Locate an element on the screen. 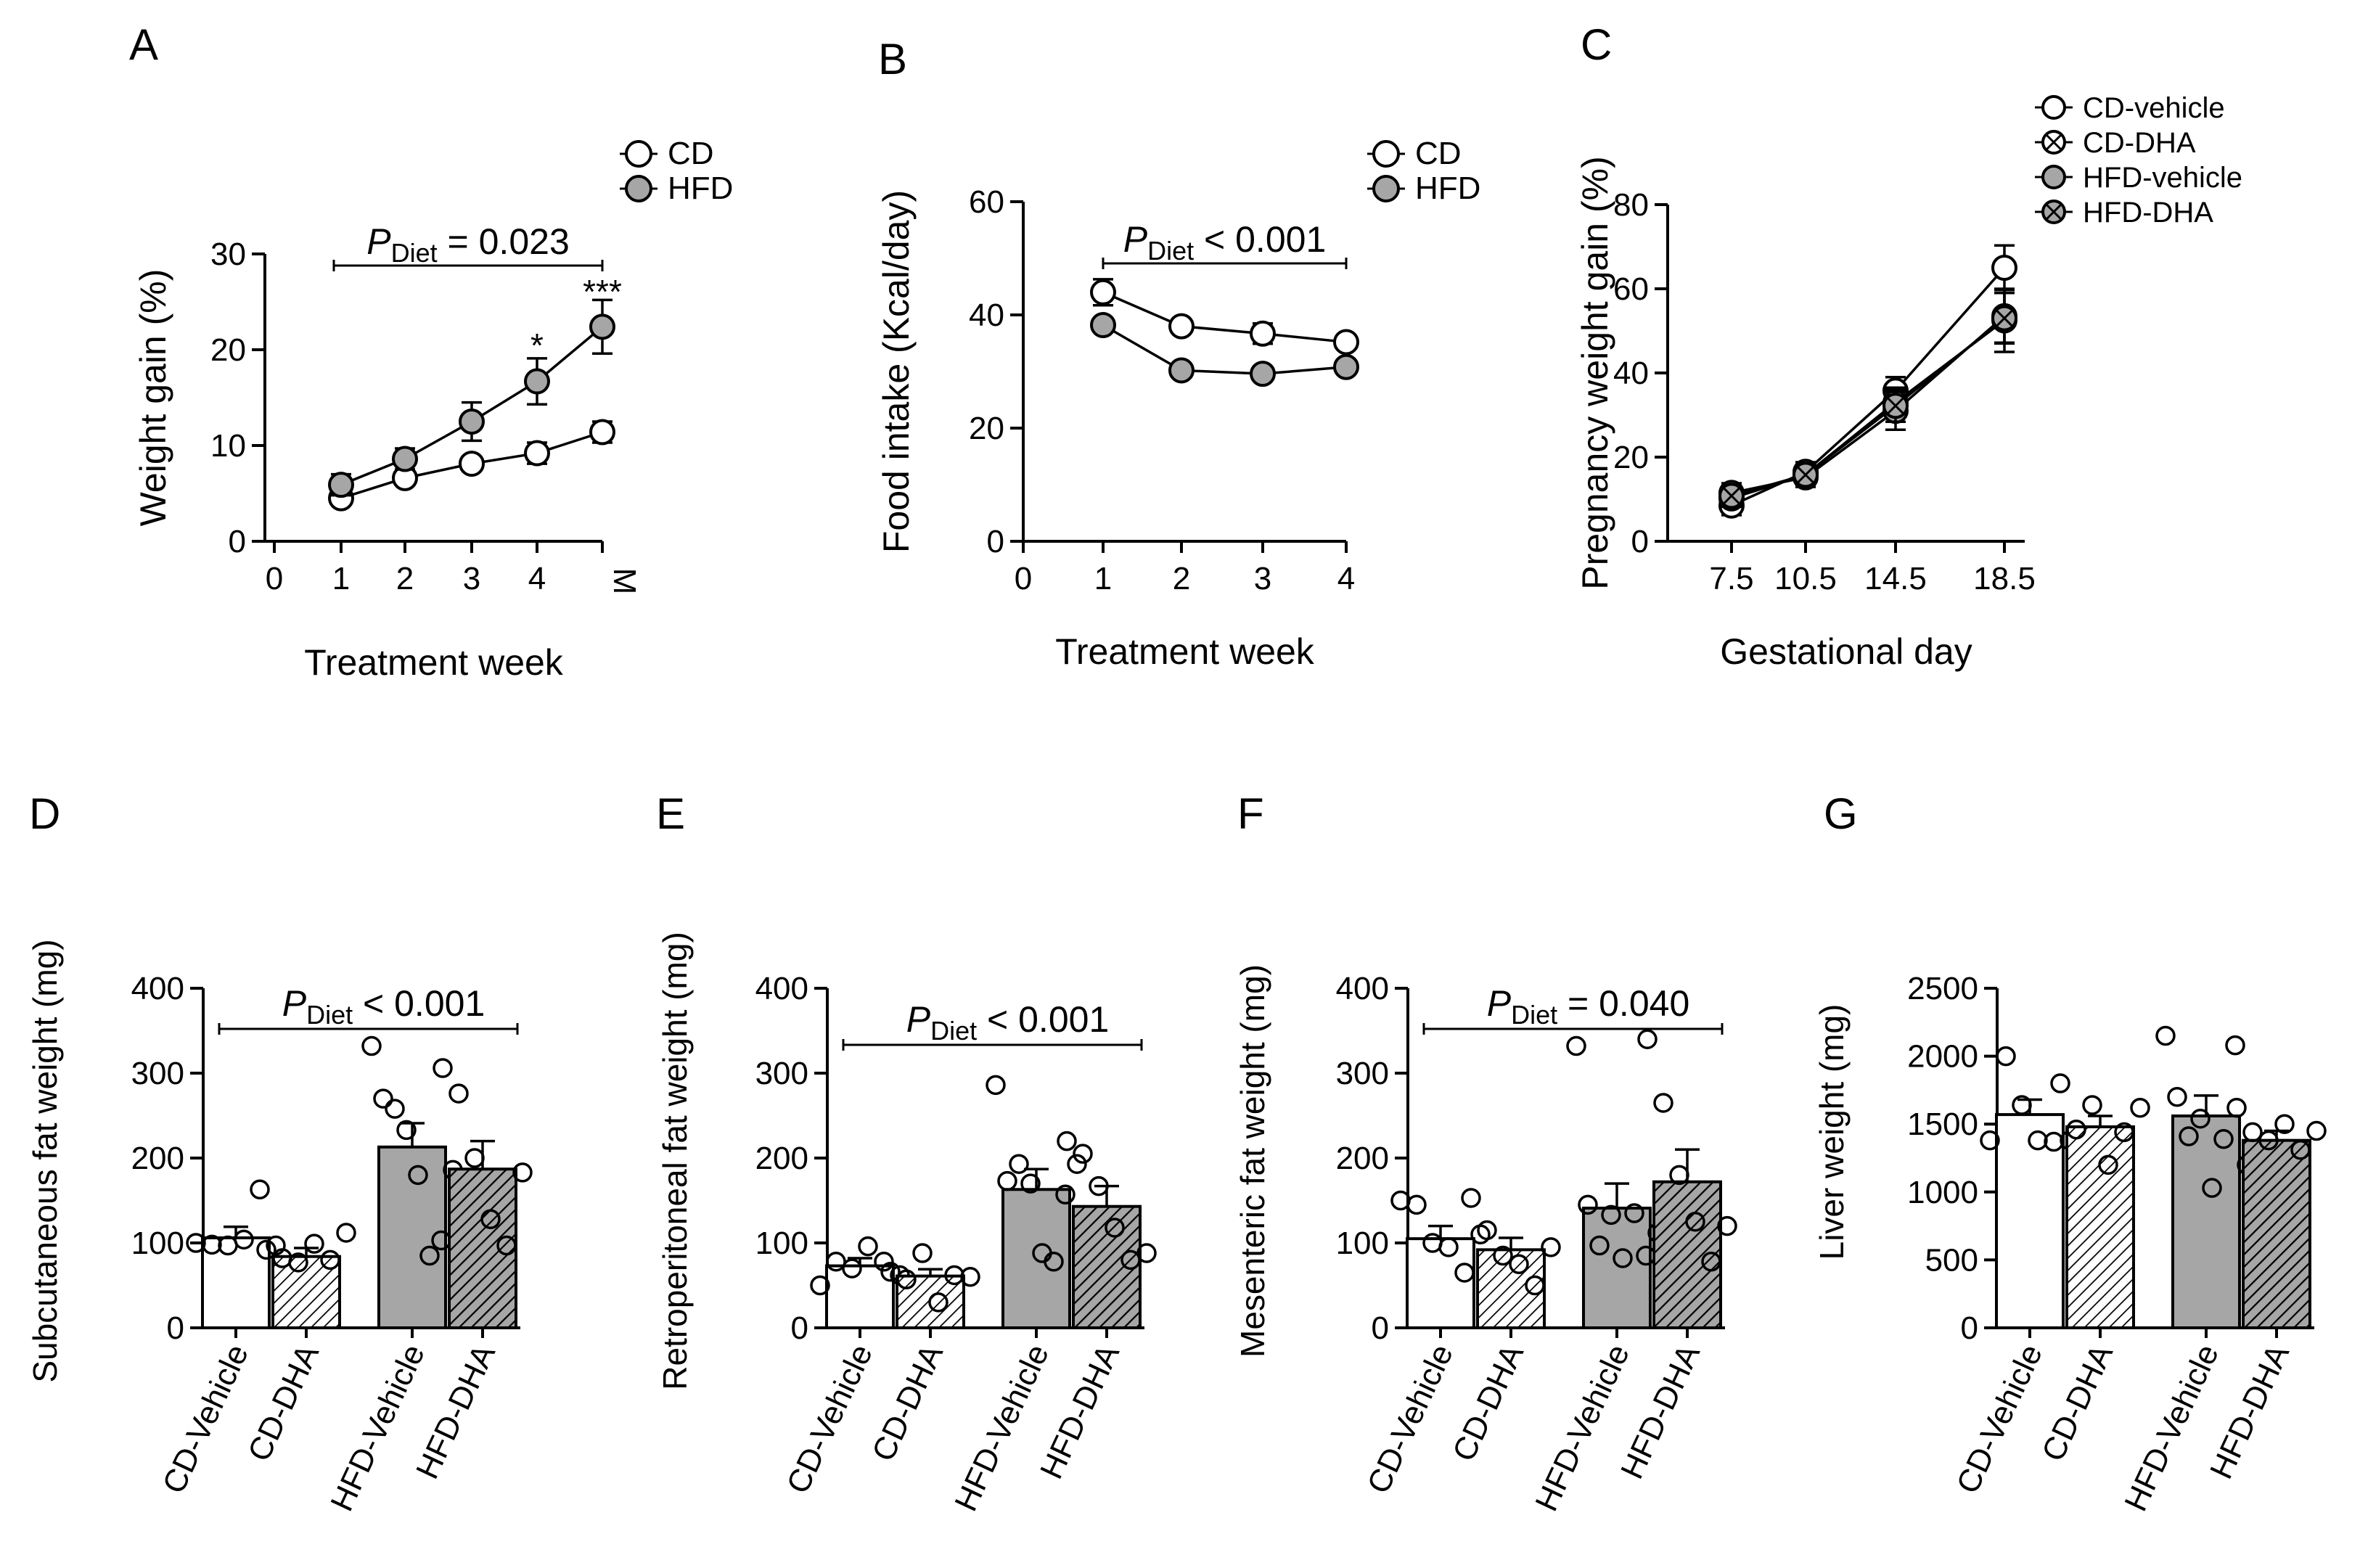 This screenshot has width=2360, height=1568. x-tick-label: CD-DHA is located at coordinates (1488, 1402).